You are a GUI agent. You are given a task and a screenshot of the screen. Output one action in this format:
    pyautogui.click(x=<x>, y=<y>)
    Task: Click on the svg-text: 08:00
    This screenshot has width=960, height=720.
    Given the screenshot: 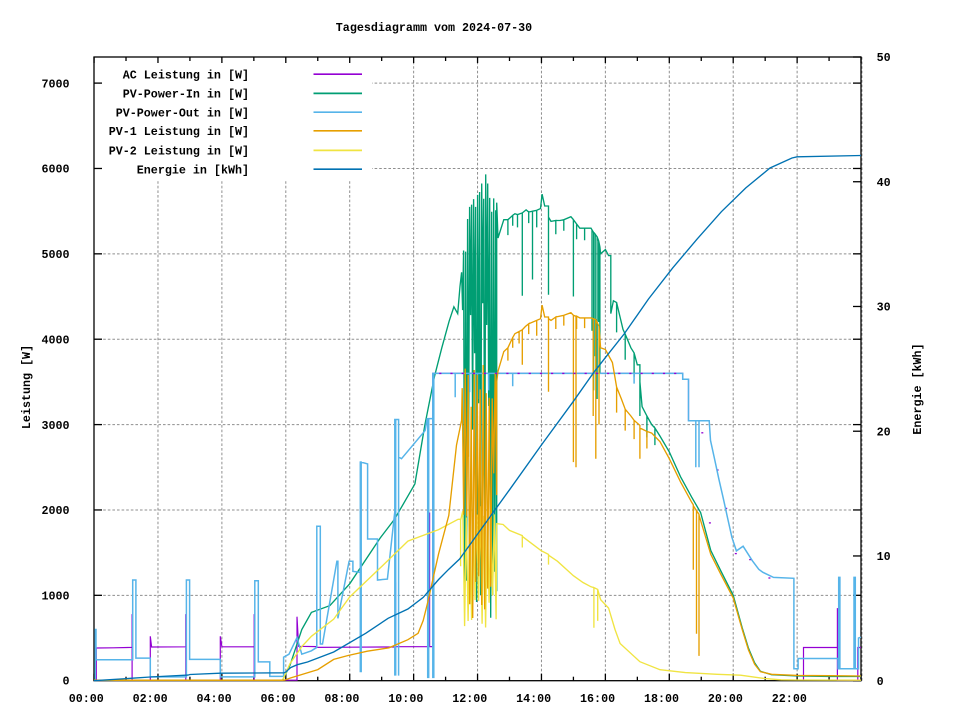 What is the action you would take?
    pyautogui.click(x=341, y=699)
    